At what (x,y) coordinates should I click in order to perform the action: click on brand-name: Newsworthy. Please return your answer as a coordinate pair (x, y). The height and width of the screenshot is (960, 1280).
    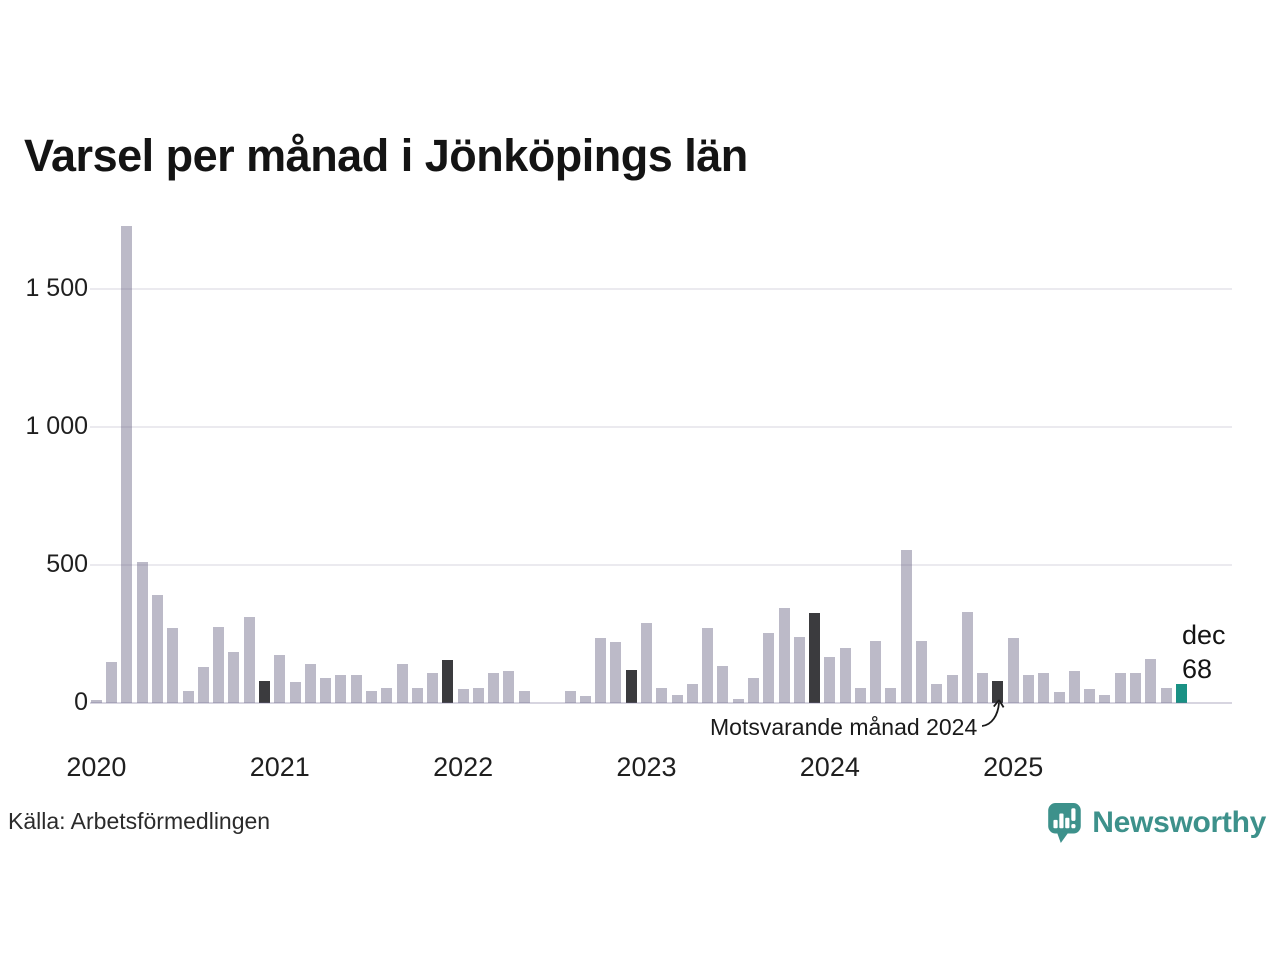
    Looking at the image, I should click on (1179, 822).